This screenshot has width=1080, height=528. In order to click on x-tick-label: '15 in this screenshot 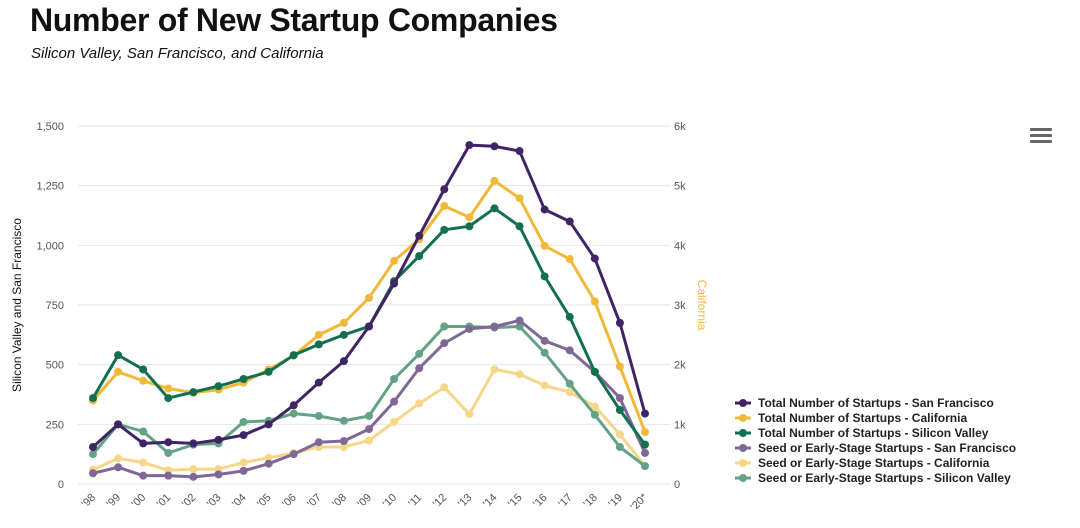, I will do `click(515, 501)`.